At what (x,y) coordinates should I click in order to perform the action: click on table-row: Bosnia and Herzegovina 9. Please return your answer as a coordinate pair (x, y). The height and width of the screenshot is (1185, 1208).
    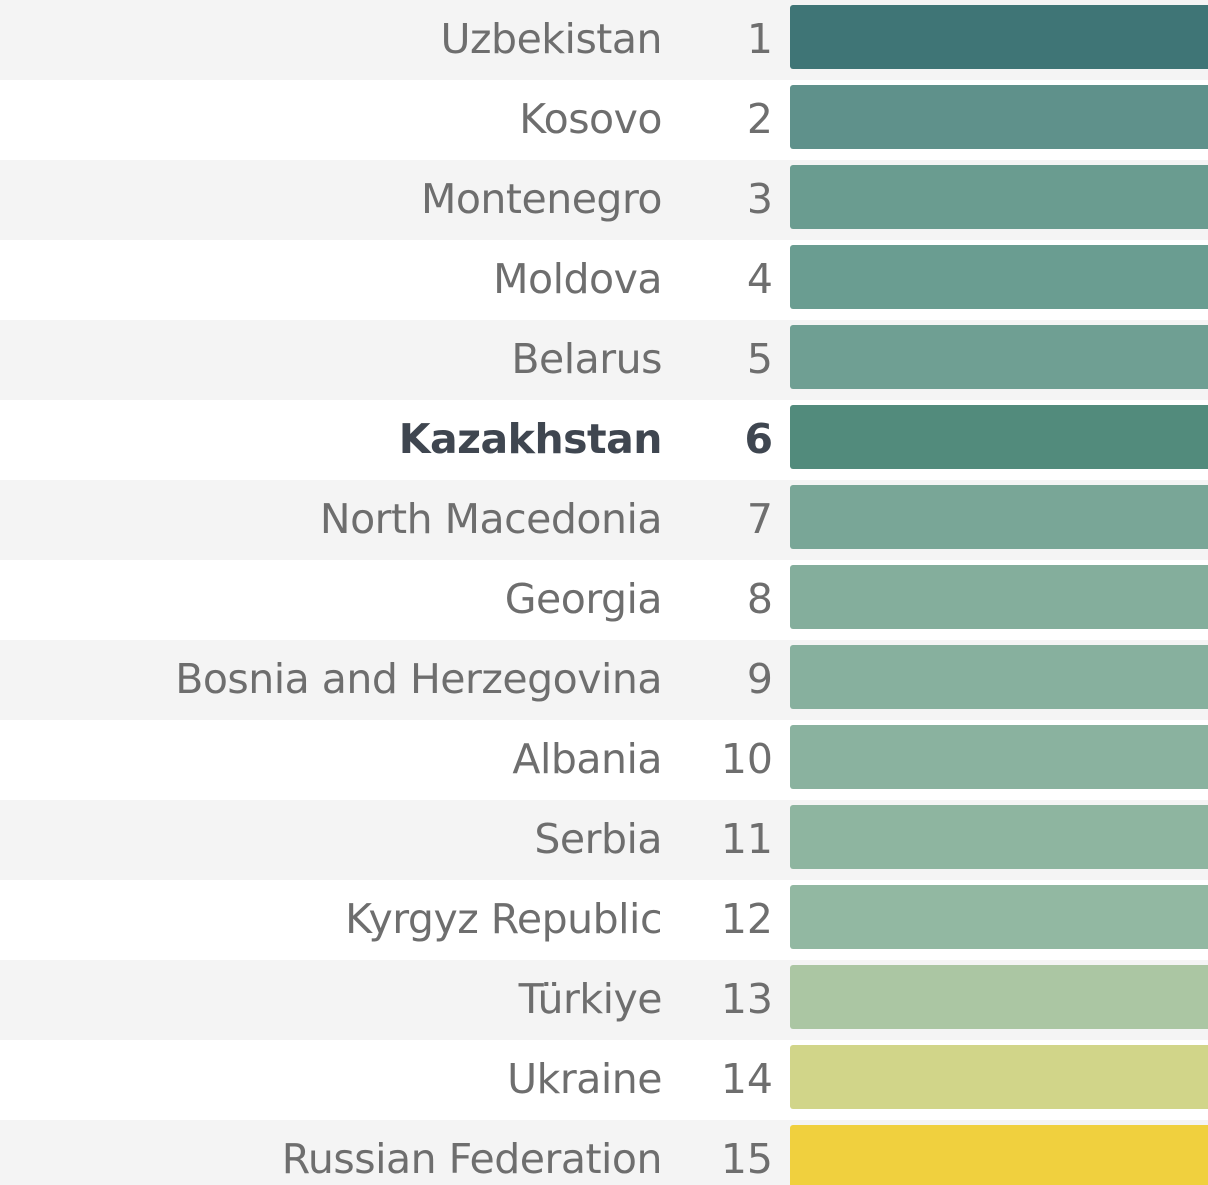
    Looking at the image, I should click on (604, 680).